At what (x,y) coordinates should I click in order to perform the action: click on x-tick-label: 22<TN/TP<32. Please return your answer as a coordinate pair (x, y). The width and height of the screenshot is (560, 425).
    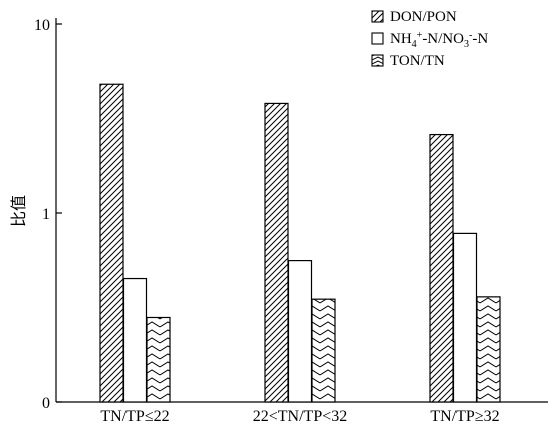
    Looking at the image, I should click on (300, 416).